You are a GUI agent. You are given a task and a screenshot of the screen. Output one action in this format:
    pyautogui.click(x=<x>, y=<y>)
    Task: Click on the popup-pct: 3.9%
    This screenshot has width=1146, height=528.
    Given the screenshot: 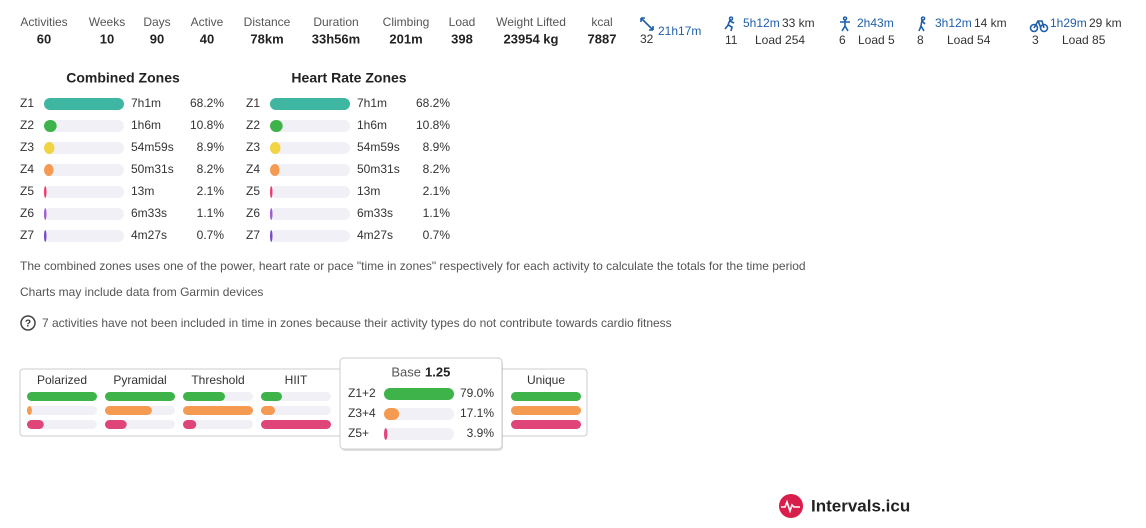 What is the action you would take?
    pyautogui.click(x=481, y=433)
    